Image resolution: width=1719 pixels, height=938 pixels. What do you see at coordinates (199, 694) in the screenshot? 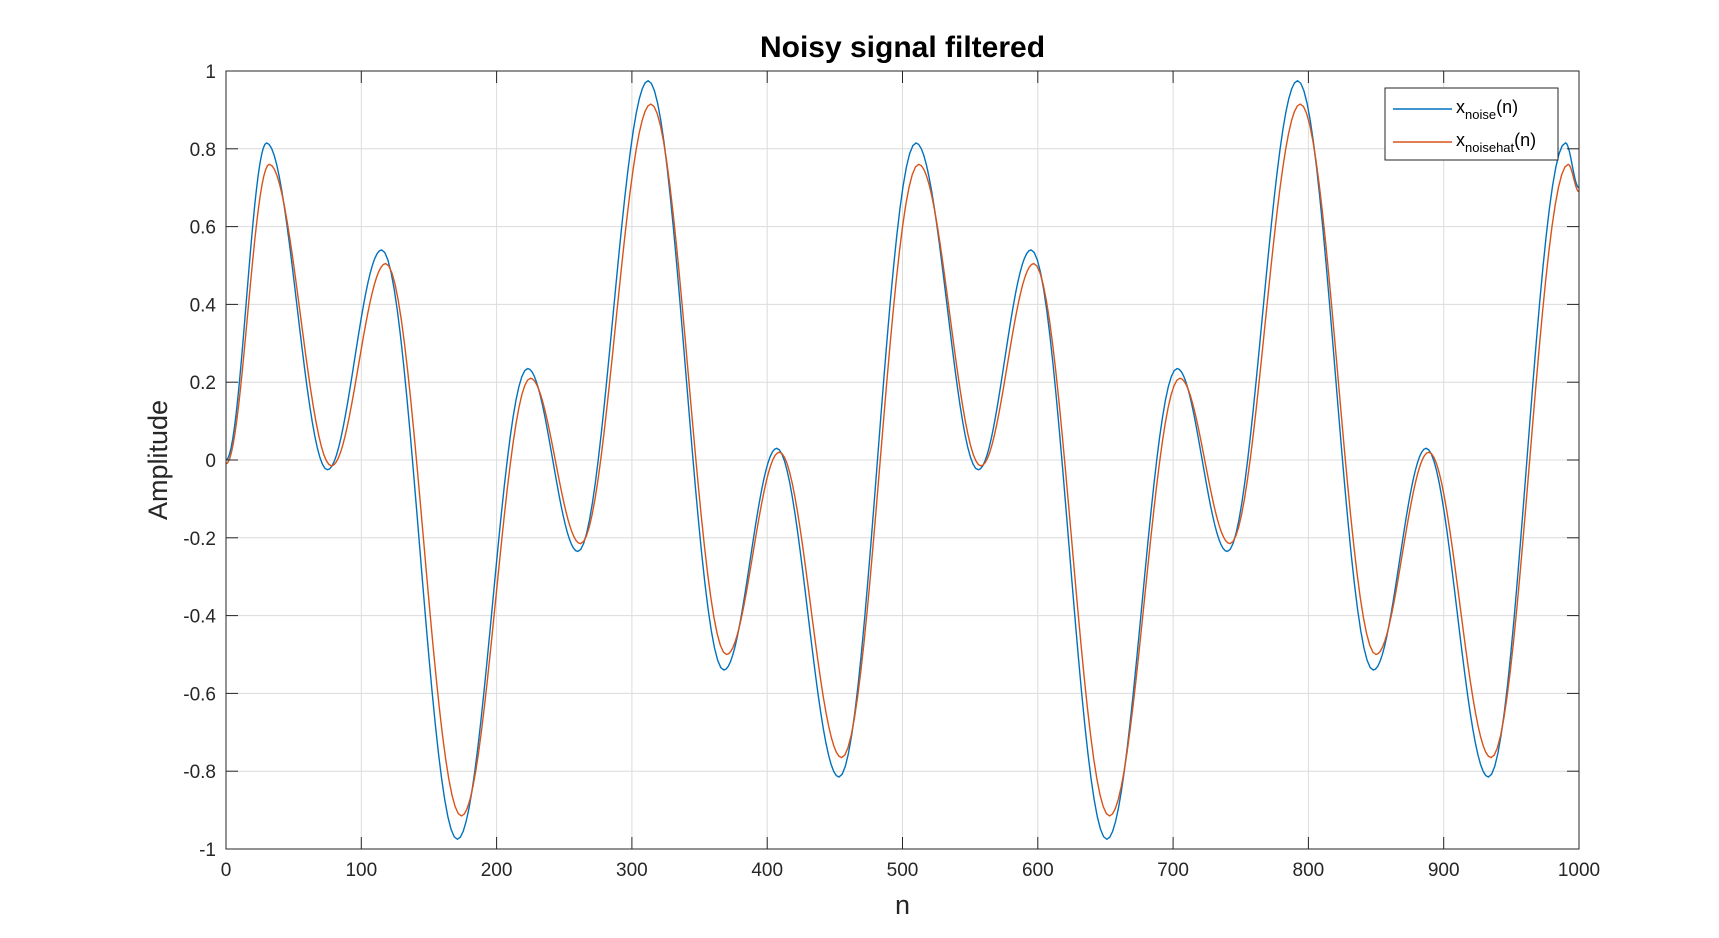
I see `y-tick-label: -0.6` at bounding box center [199, 694].